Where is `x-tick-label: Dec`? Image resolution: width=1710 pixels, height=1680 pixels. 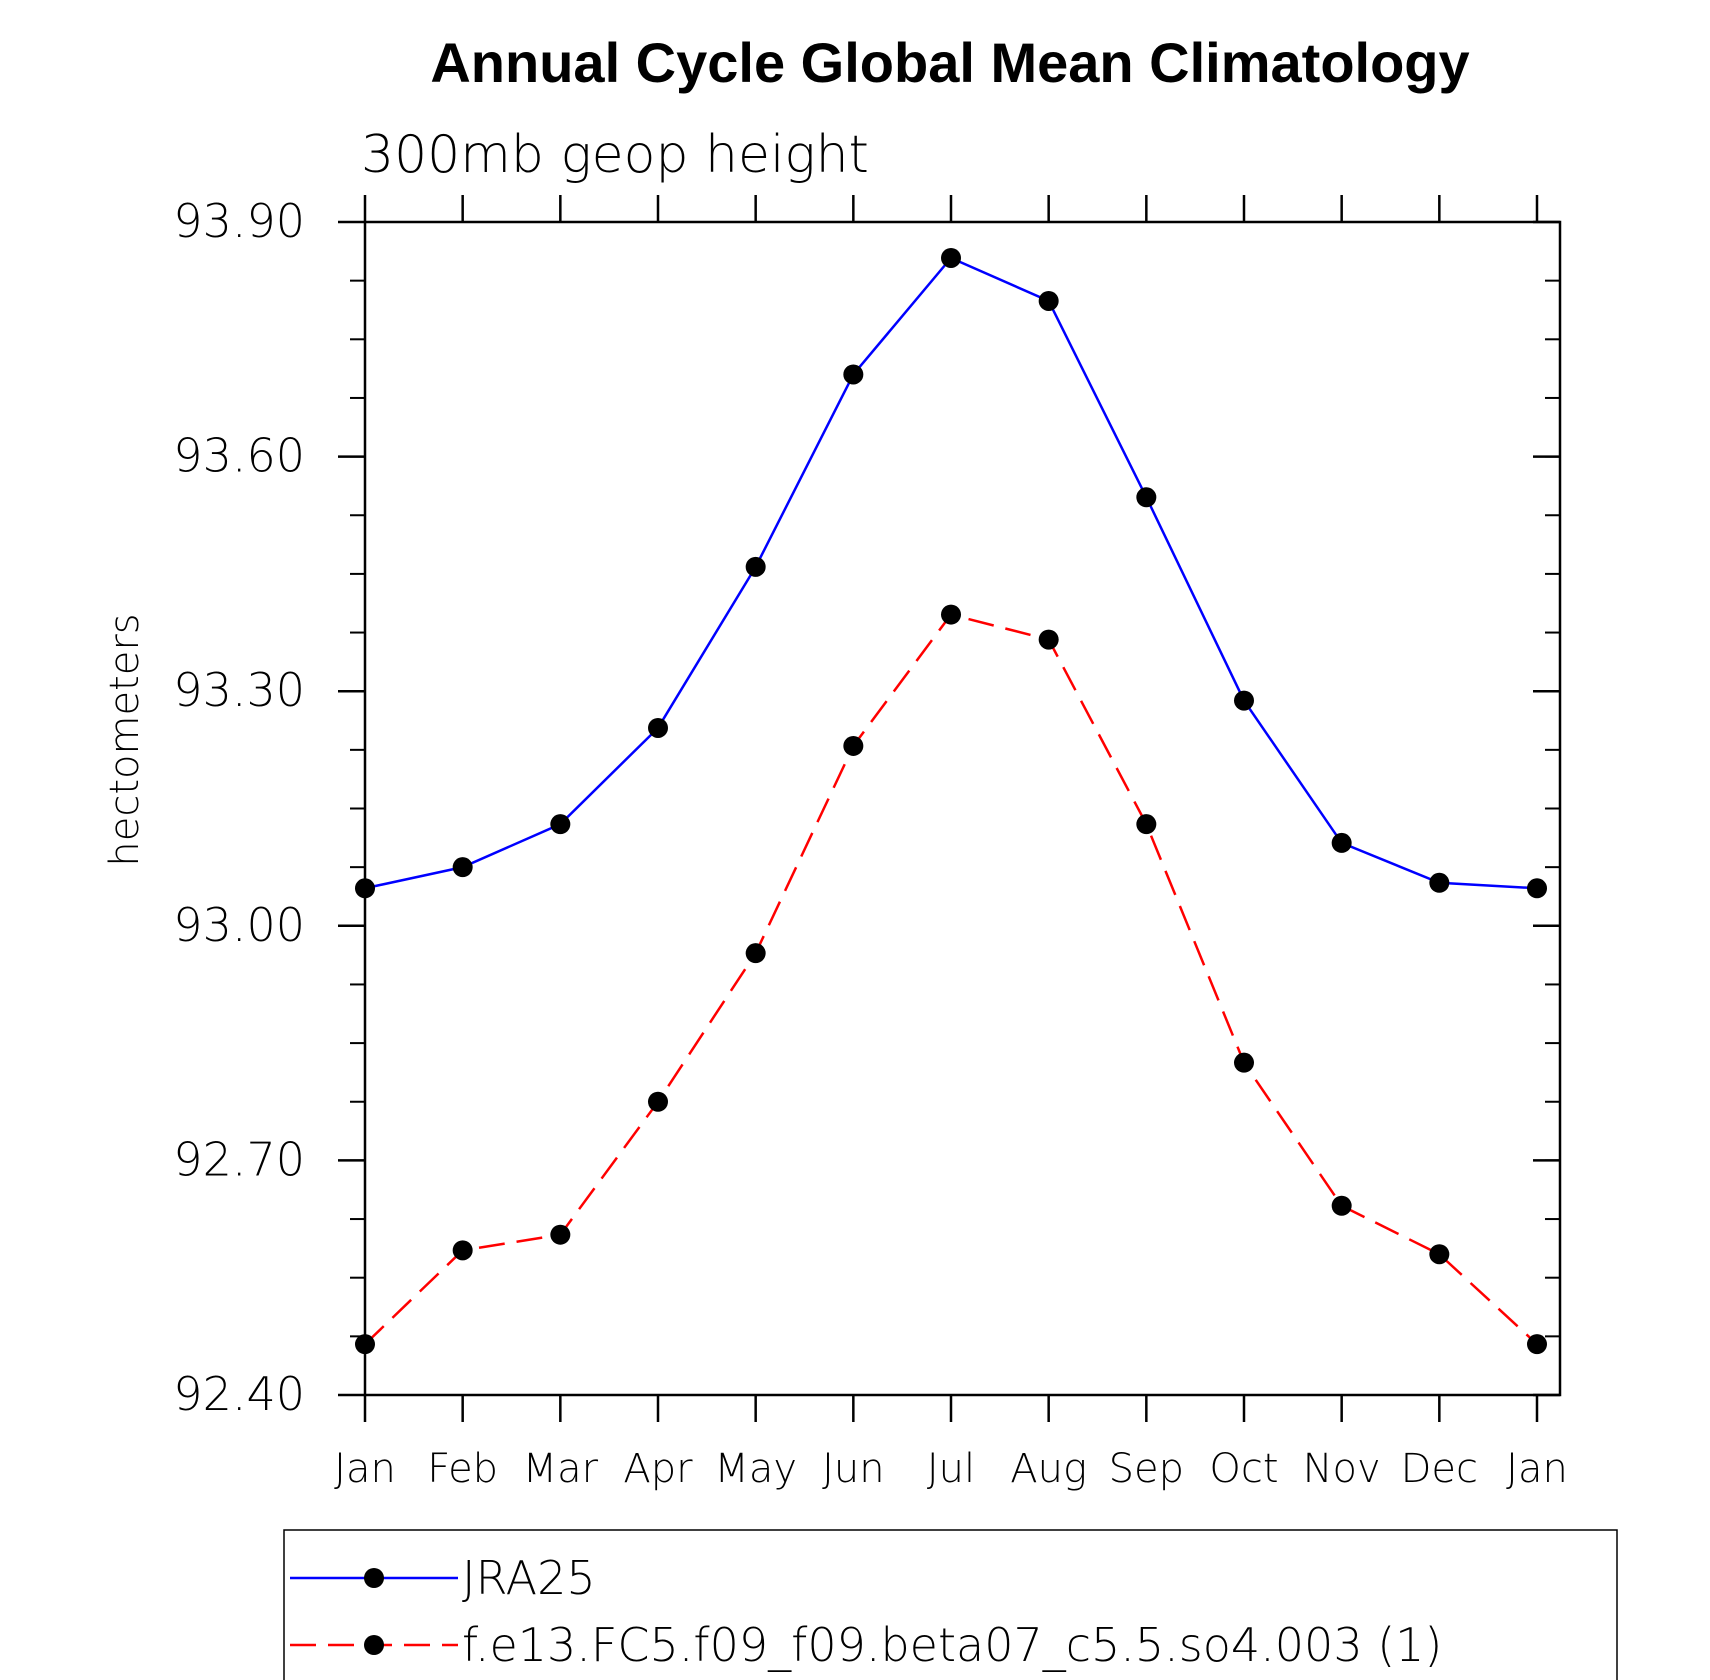 x-tick-label: Dec is located at coordinates (1439, 1469).